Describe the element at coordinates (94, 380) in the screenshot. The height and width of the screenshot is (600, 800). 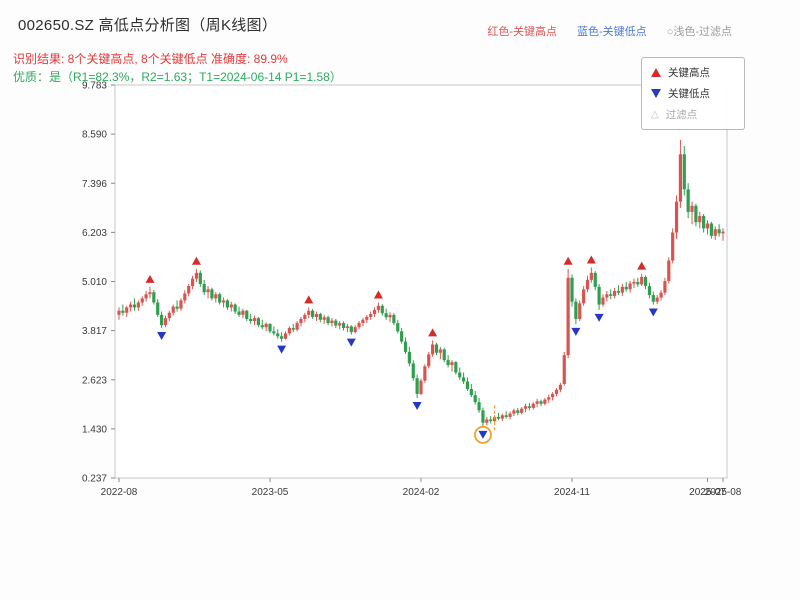
I see `svg-text: 2.623` at that location.